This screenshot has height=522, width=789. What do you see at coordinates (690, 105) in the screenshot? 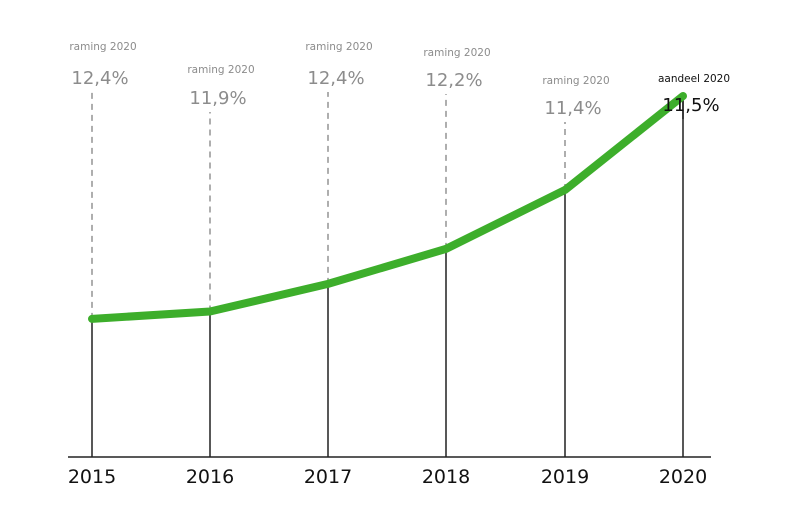
I see `annotation-value-2020: 11,5%` at bounding box center [690, 105].